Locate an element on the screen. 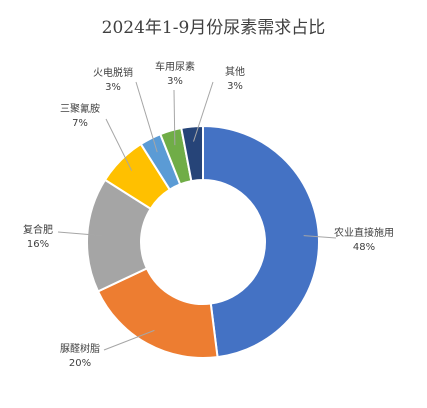 The image size is (427, 408). slice-value-4: 7% is located at coordinates (80, 123).